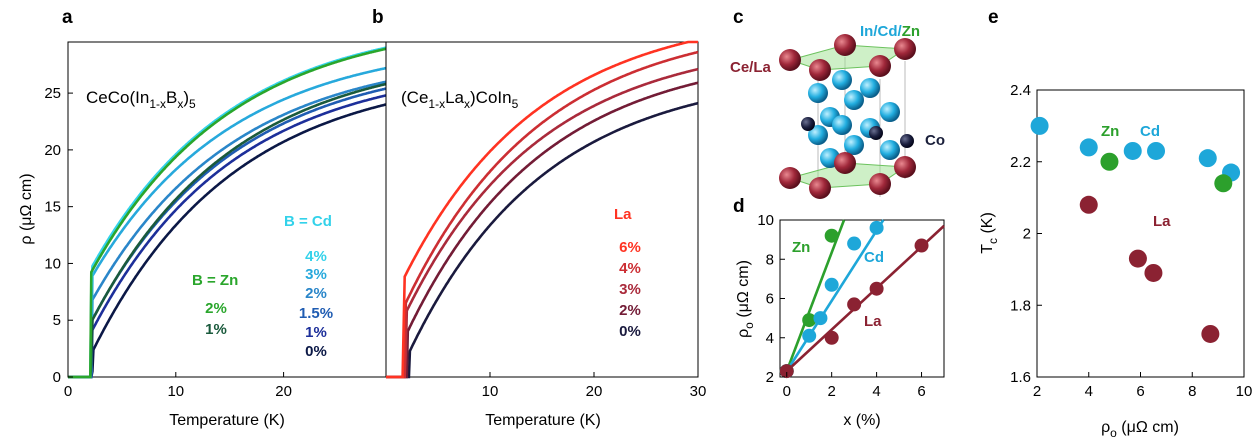  I want to click on panel-d-ylabel: ρo (μΩ cm), so click(745, 299).